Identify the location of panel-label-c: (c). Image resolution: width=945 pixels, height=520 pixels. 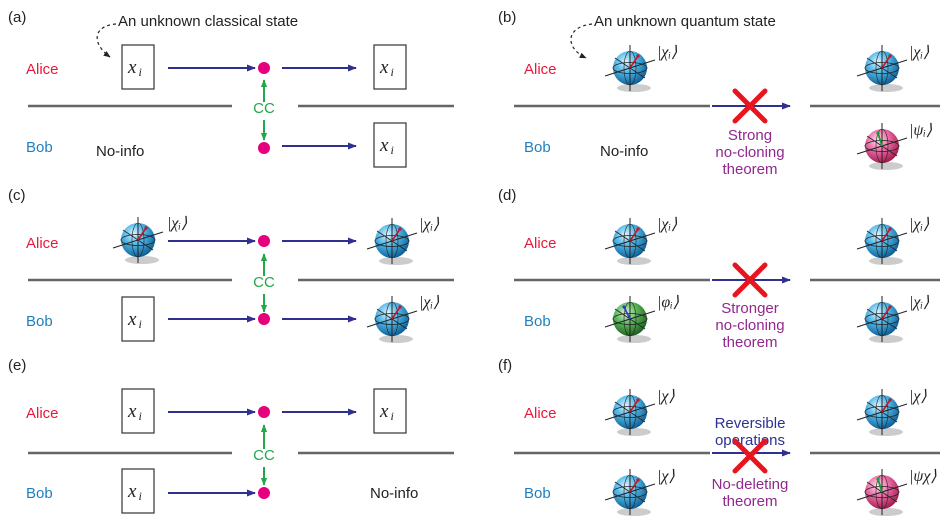
(17, 195).